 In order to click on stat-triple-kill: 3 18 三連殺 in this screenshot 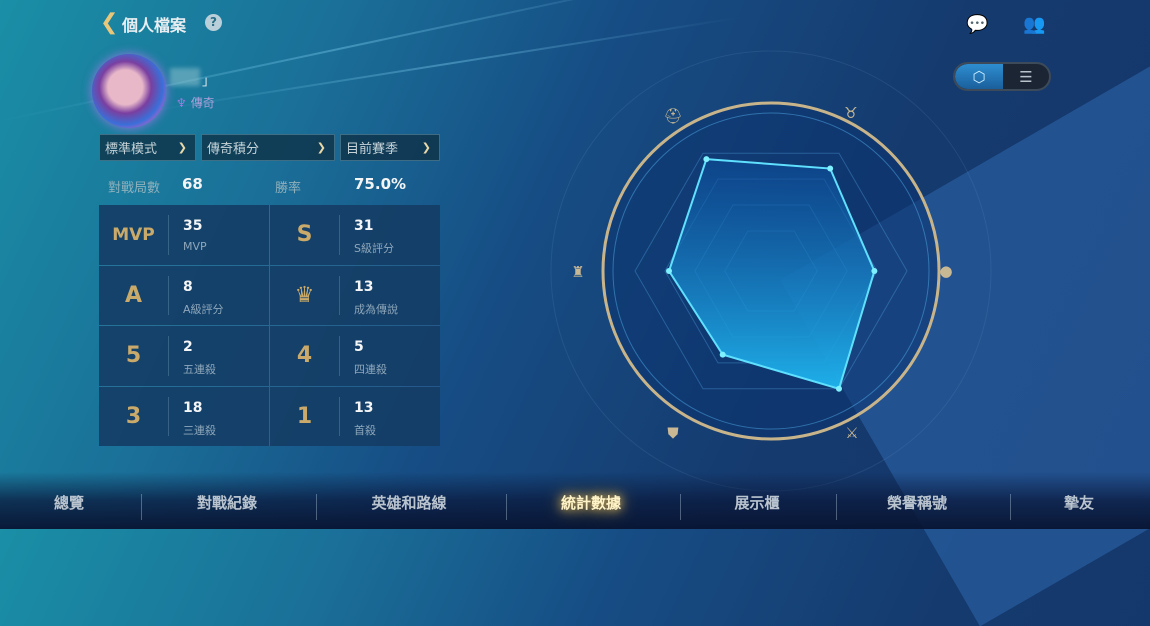, I will do `click(184, 416)`.